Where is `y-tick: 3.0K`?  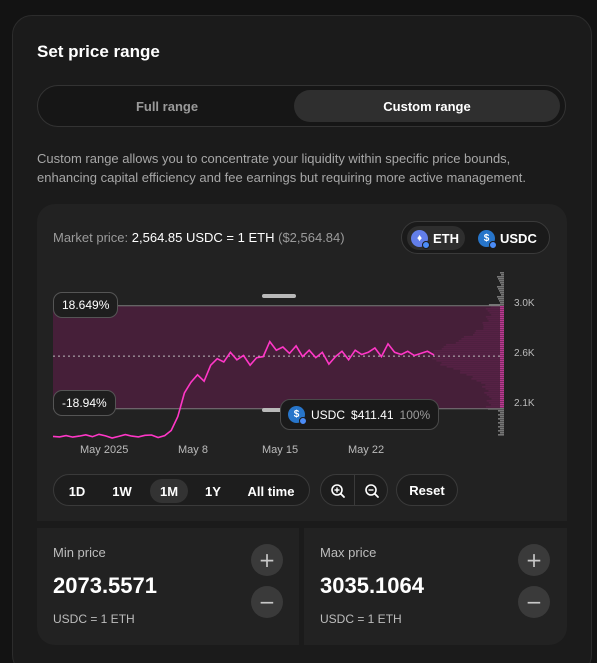
y-tick: 3.0K is located at coordinates (524, 303).